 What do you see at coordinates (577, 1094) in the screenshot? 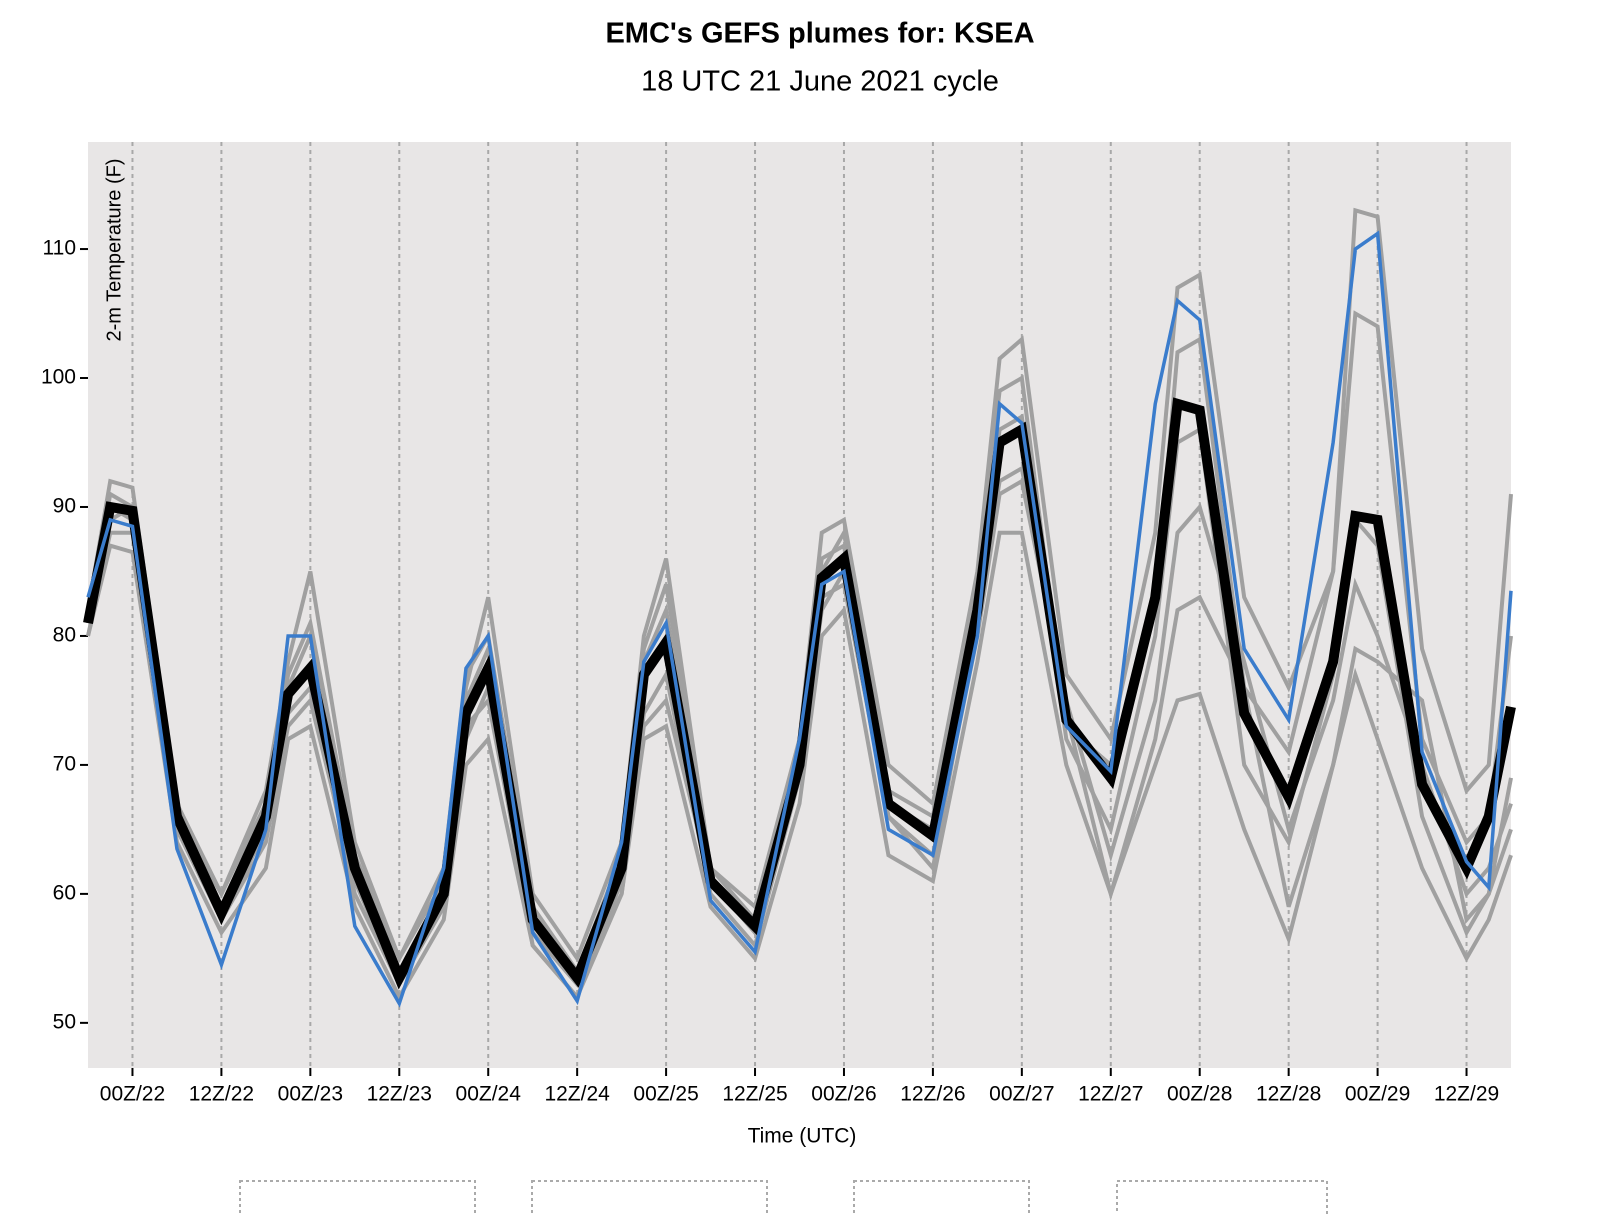
I see `x-tick-label: 12Z/24` at bounding box center [577, 1094].